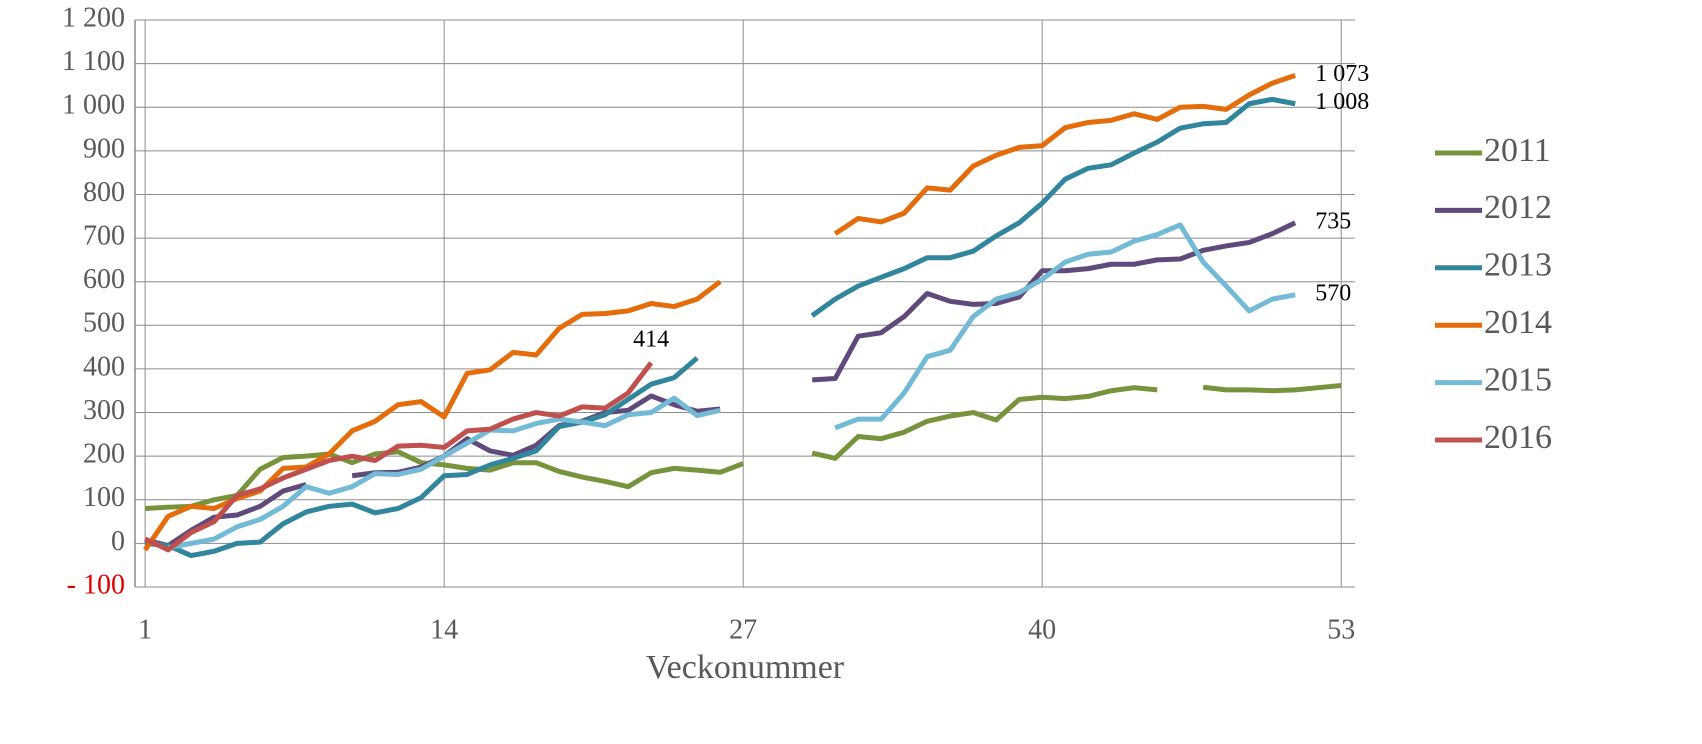  What do you see at coordinates (745, 667) in the screenshot?
I see `x-axis-title: Veckonummer` at bounding box center [745, 667].